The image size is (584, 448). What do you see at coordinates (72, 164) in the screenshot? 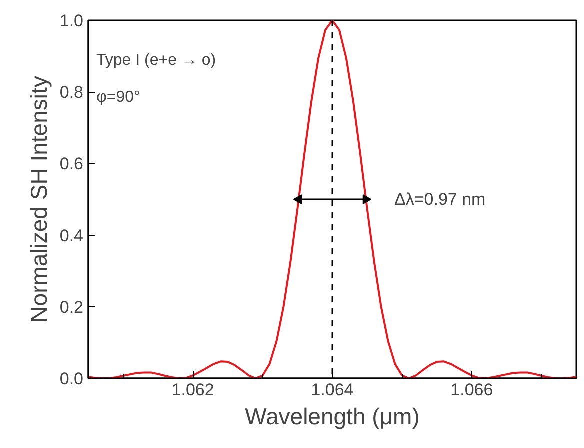
I see `y-tick-label: 0.6` at bounding box center [72, 164].